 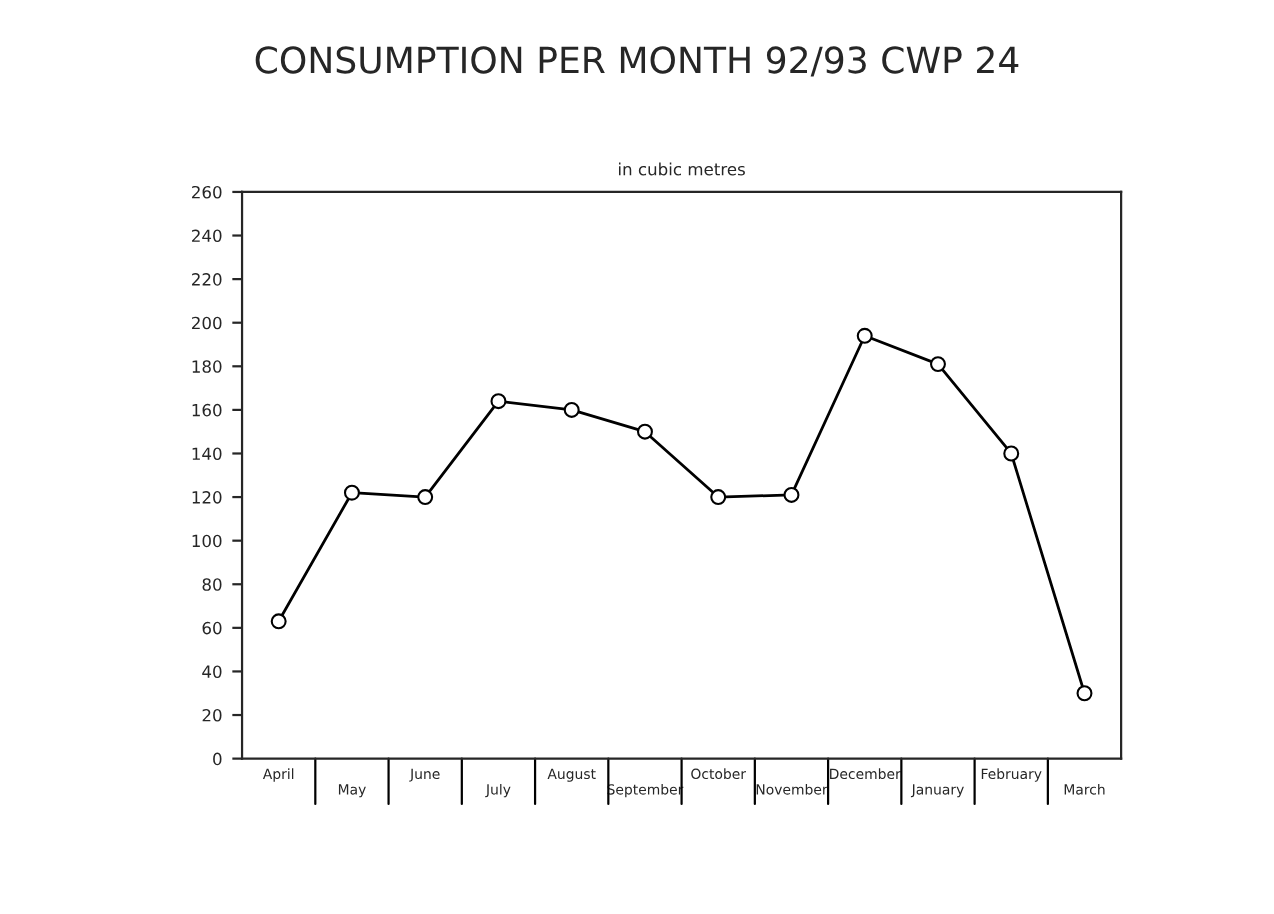 What do you see at coordinates (637, 61) in the screenshot?
I see `chart-title: CONSUMPTION PER MONTH 92/93 CWP 24` at bounding box center [637, 61].